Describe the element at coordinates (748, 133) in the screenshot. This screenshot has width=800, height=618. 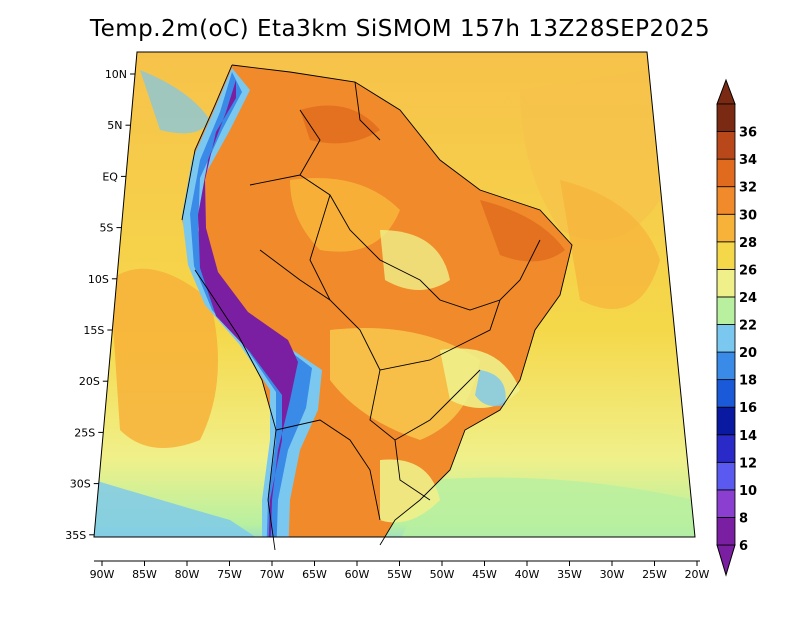
I see `colorbar-label: 36` at that location.